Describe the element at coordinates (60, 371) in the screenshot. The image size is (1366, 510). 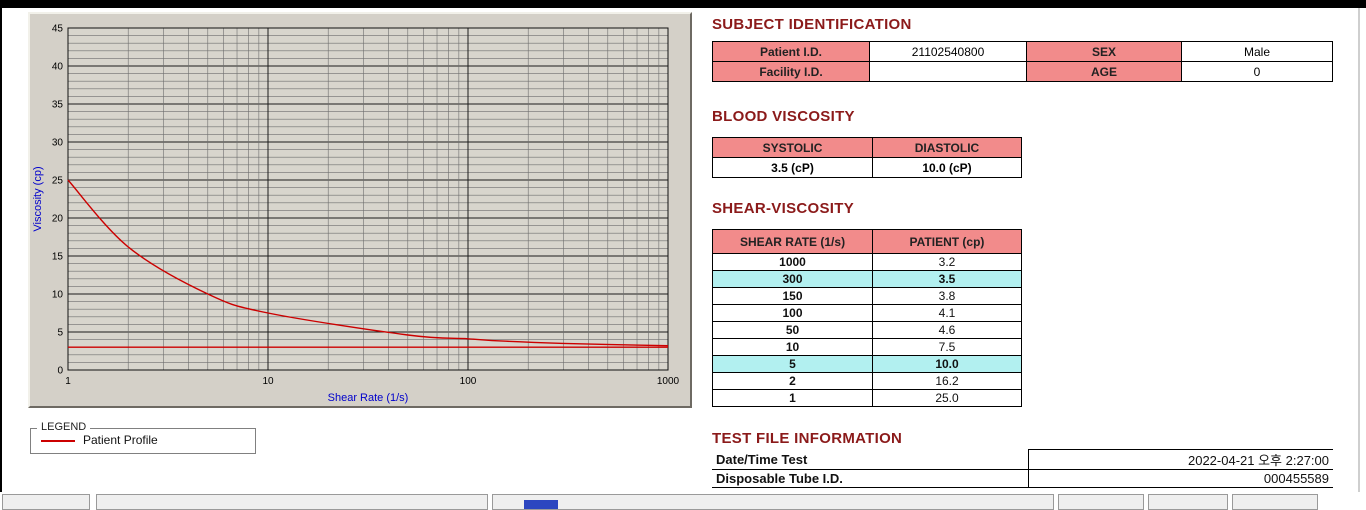
I see `svg-text: 0` at that location.